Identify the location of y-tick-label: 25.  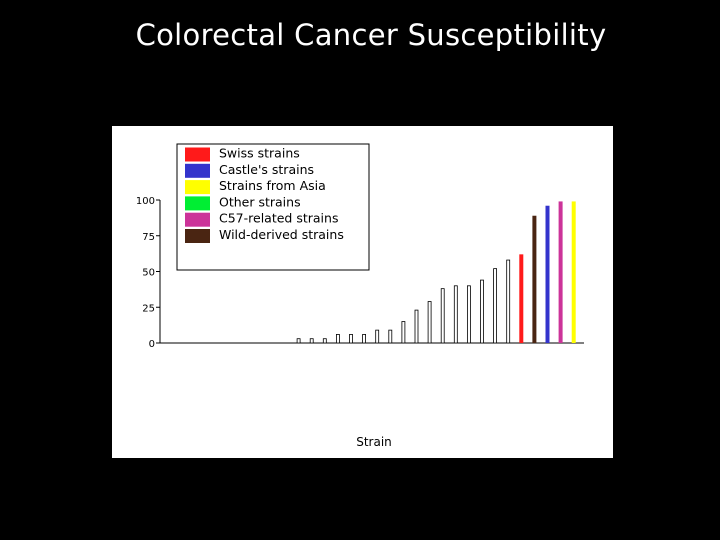
(148, 308).